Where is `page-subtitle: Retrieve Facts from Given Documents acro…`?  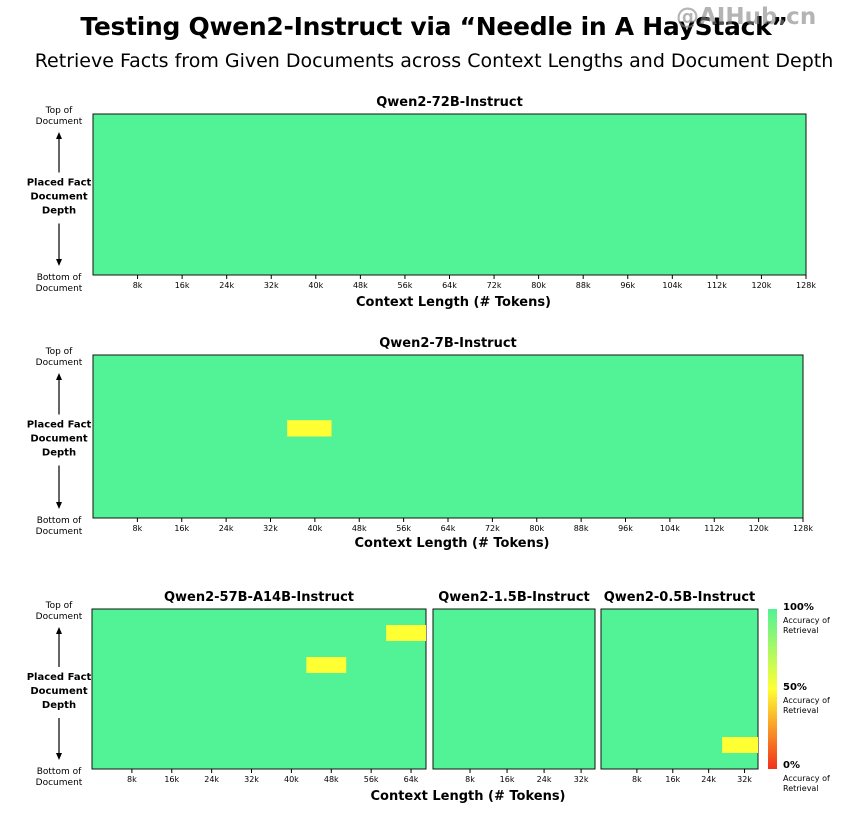
page-subtitle: Retrieve Facts from Given Documents acro… is located at coordinates (434, 61).